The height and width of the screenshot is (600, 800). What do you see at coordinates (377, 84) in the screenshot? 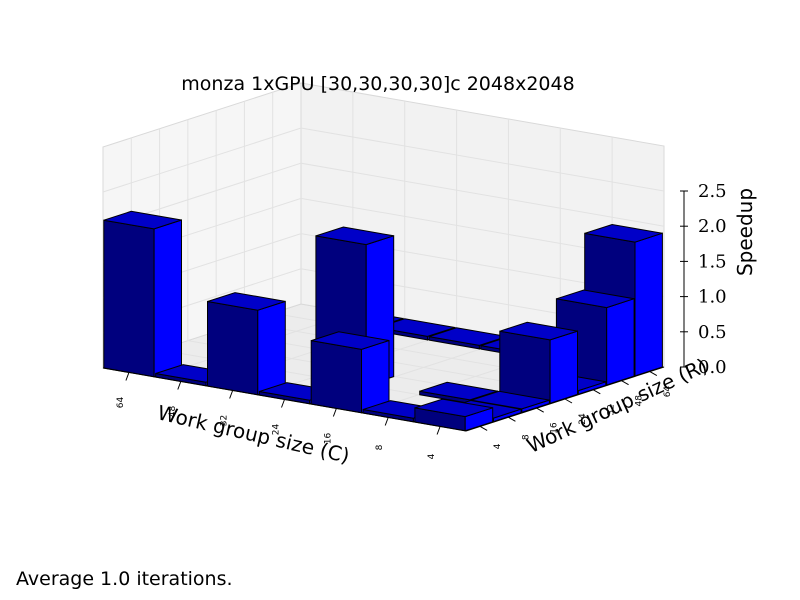
I see `chart-title: monza 1xGPU [30,30,30,30]c 2048x2048` at bounding box center [377, 84].